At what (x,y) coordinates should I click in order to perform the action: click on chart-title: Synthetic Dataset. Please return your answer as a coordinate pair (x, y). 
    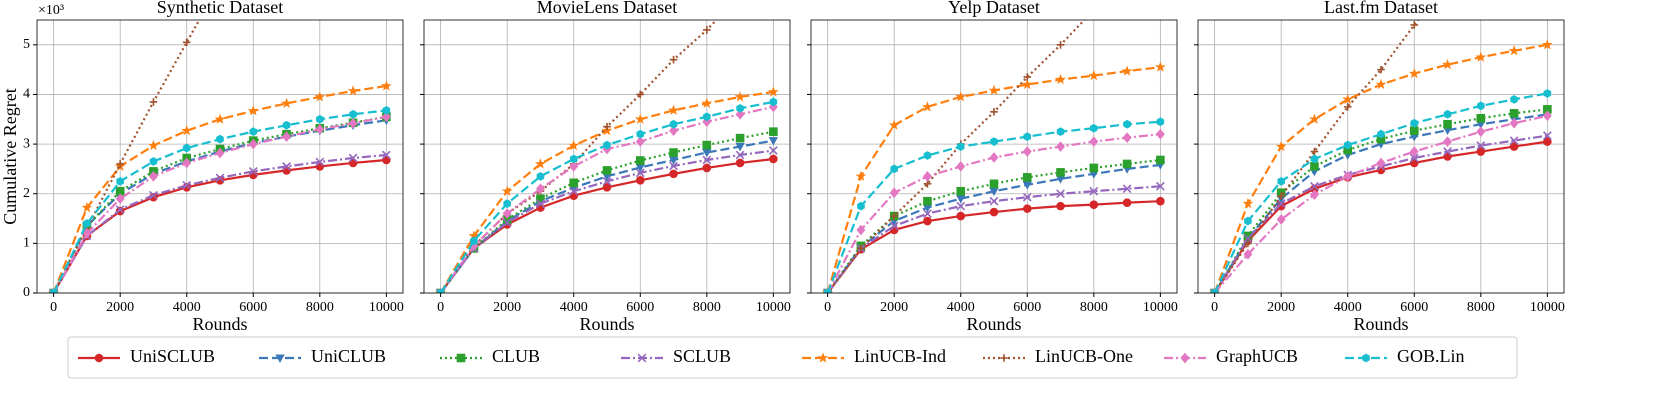
    Looking at the image, I should click on (220, 8).